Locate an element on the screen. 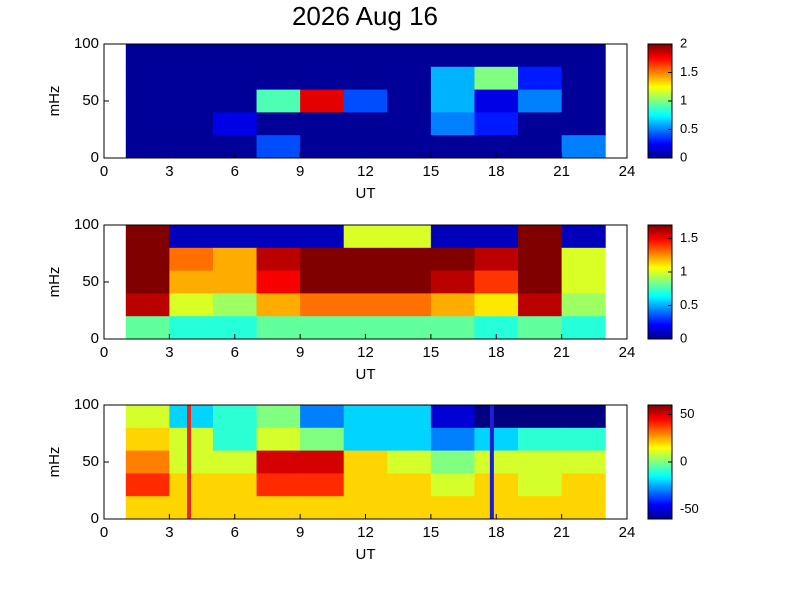 This screenshot has width=801, height=600. colorbar-tick-label: 0.5 is located at coordinates (689, 128).